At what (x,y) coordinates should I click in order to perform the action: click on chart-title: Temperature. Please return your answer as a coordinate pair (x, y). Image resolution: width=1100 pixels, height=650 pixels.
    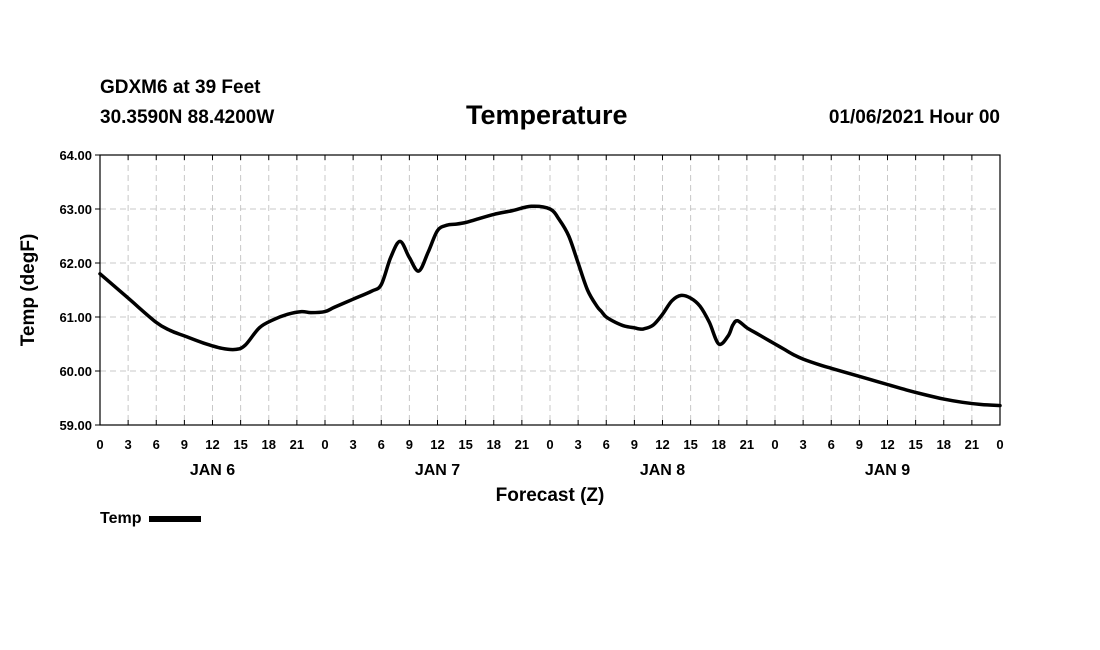
    Looking at the image, I should click on (547, 115).